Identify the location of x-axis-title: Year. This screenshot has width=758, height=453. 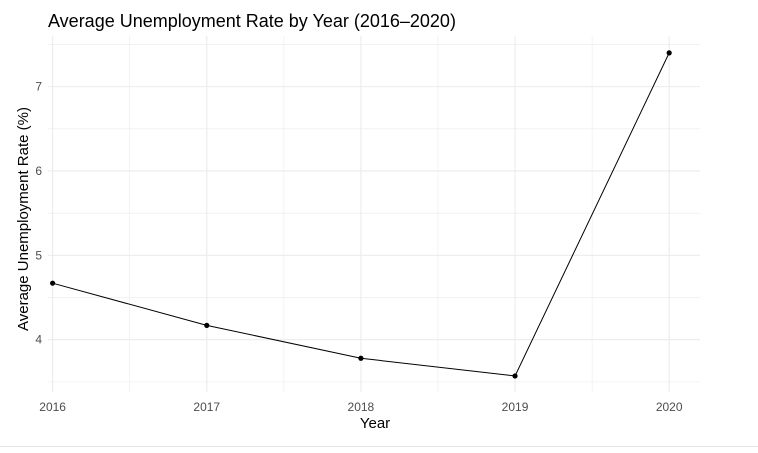
(375, 423).